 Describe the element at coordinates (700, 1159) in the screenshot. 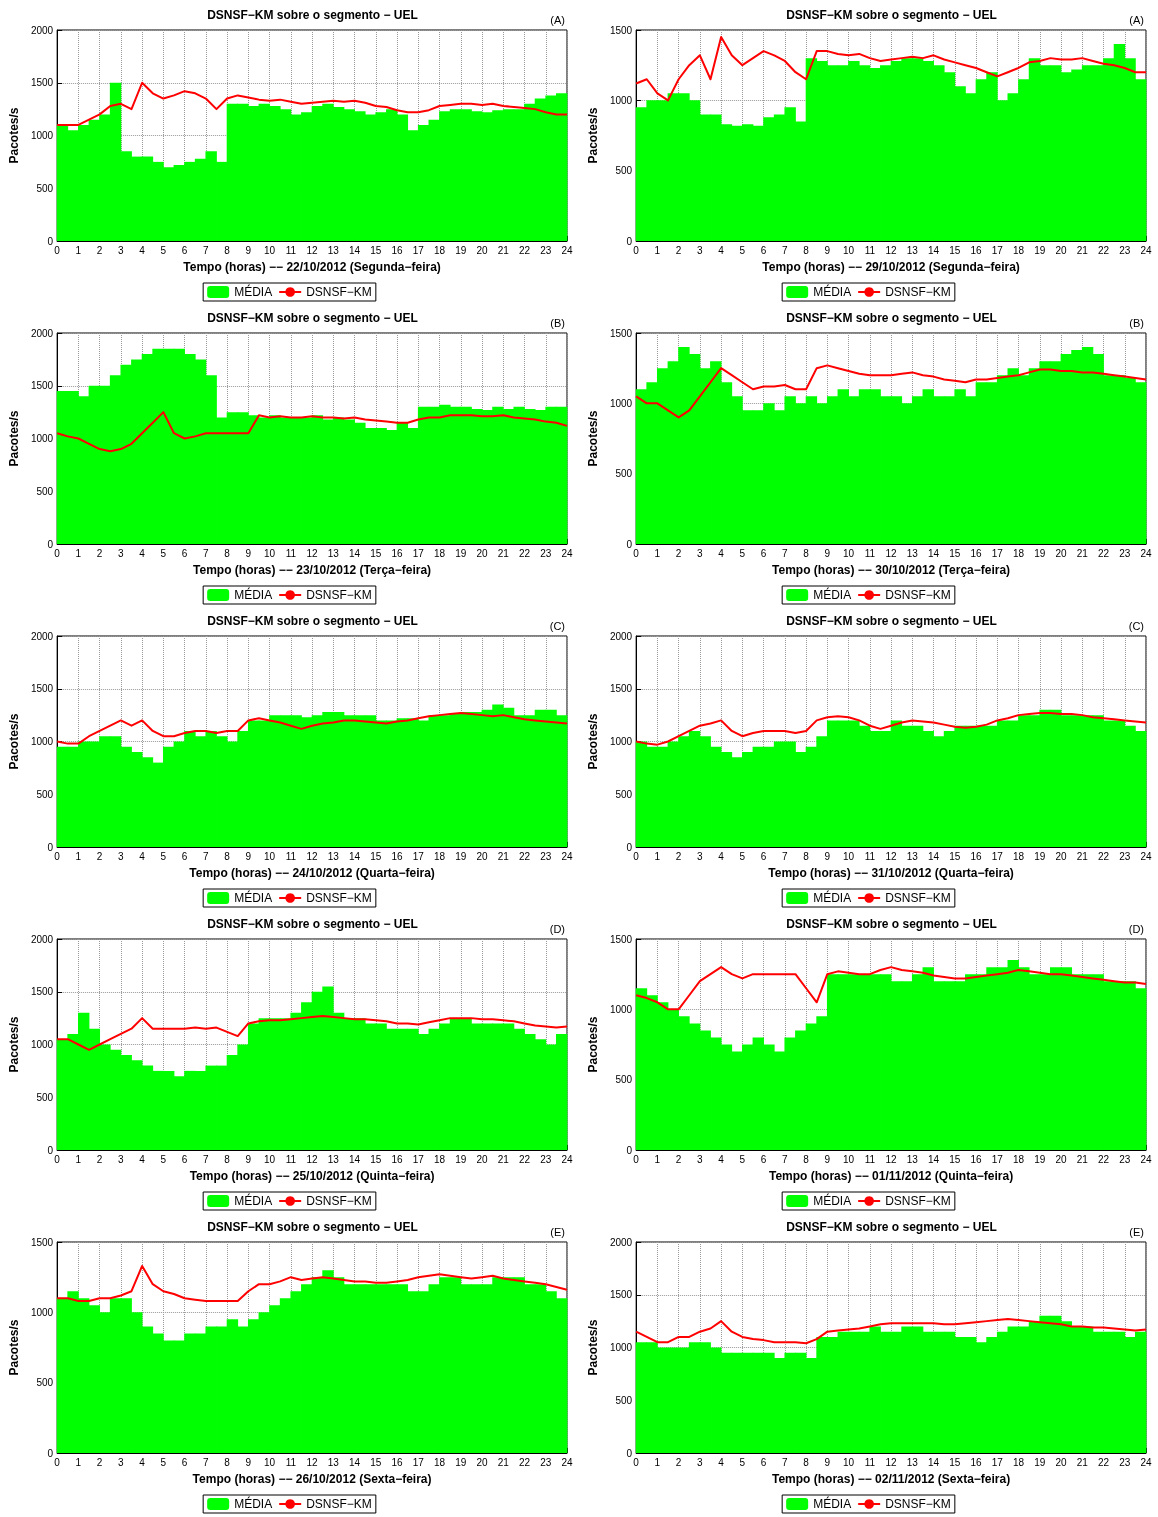

I see `x-tick-label: 3` at that location.